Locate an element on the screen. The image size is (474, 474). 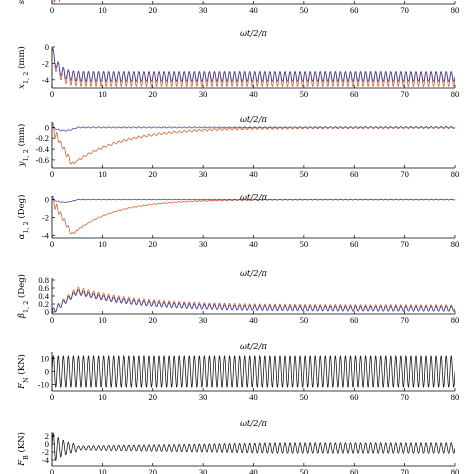
x-tick-label-b12: 30 is located at coordinates (203, 320).